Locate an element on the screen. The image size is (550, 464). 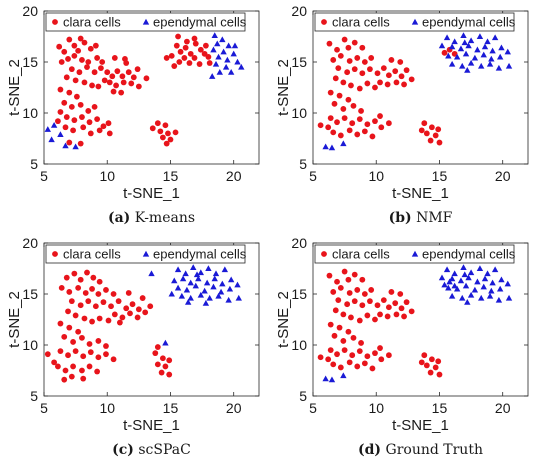
series-ependymal-cells is located at coordinates (195, 305).